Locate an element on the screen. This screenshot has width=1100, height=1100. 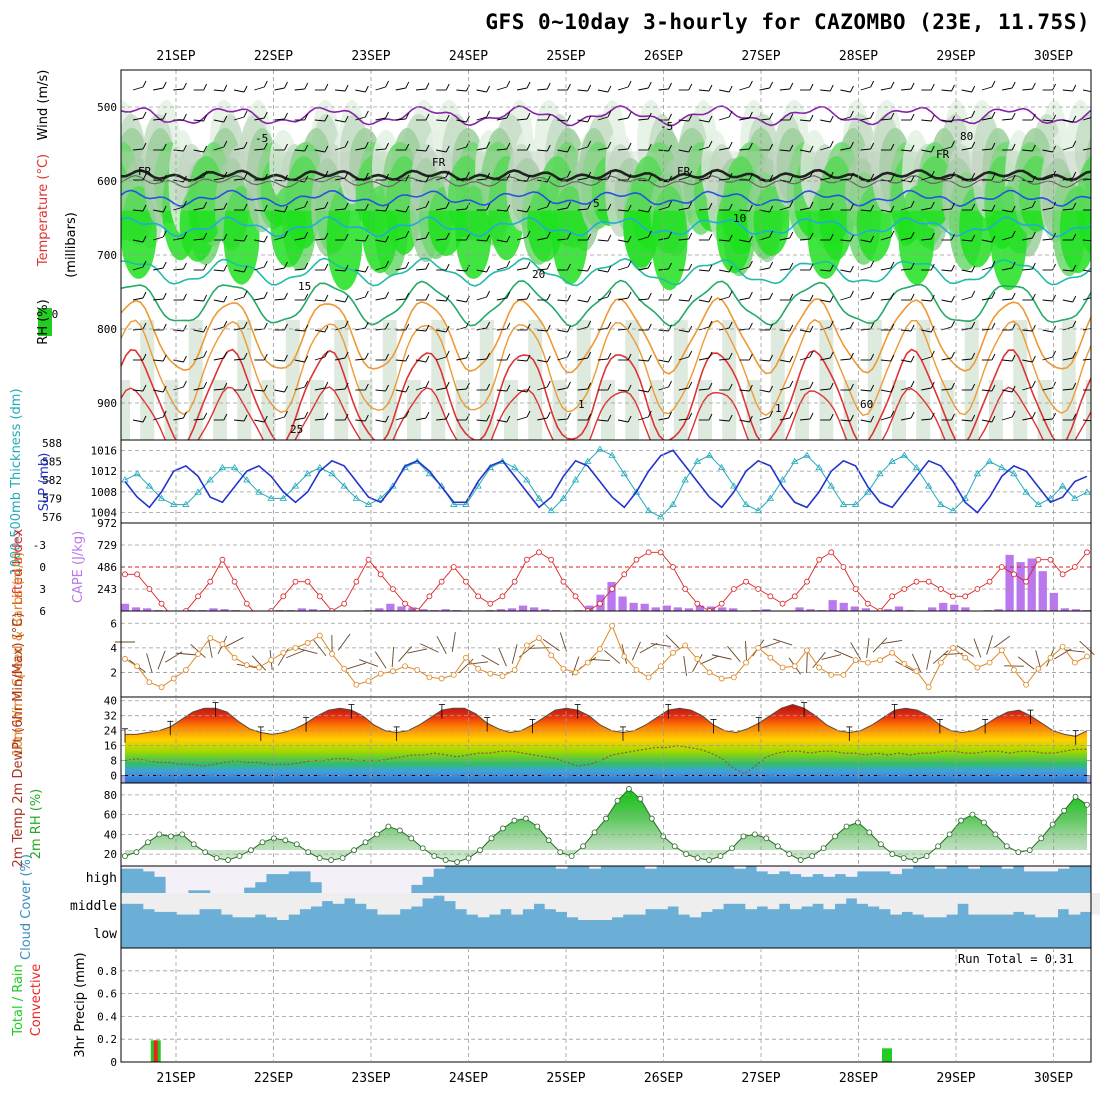
contour-label: 15 is located at coordinates (304, 286).